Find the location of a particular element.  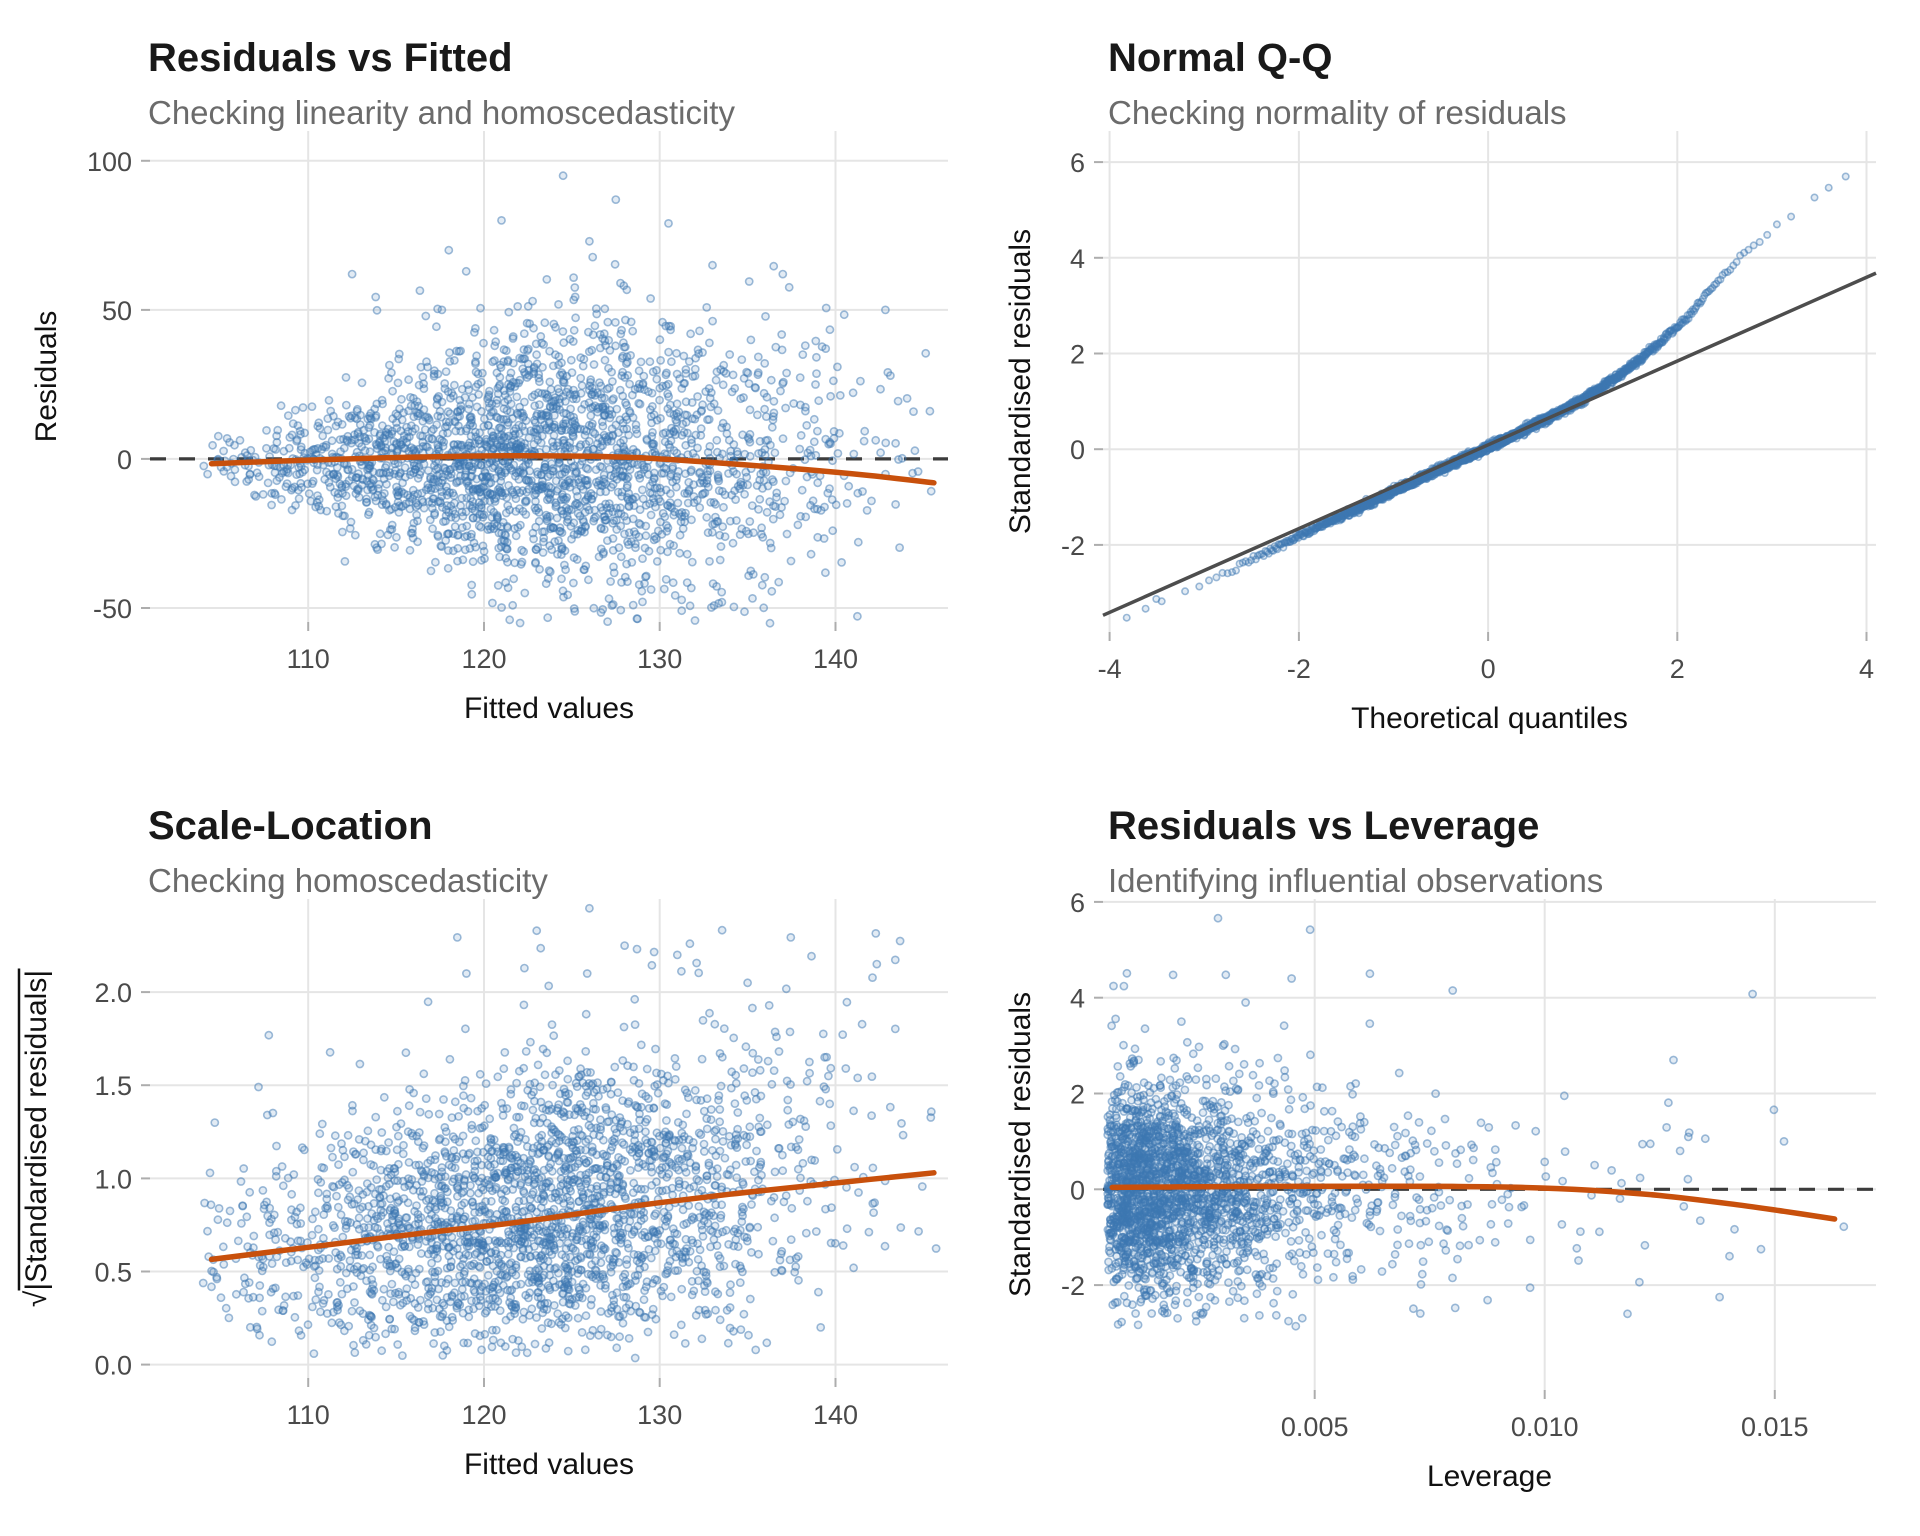

svg-text: 0.0 is located at coordinates (113, 1366).